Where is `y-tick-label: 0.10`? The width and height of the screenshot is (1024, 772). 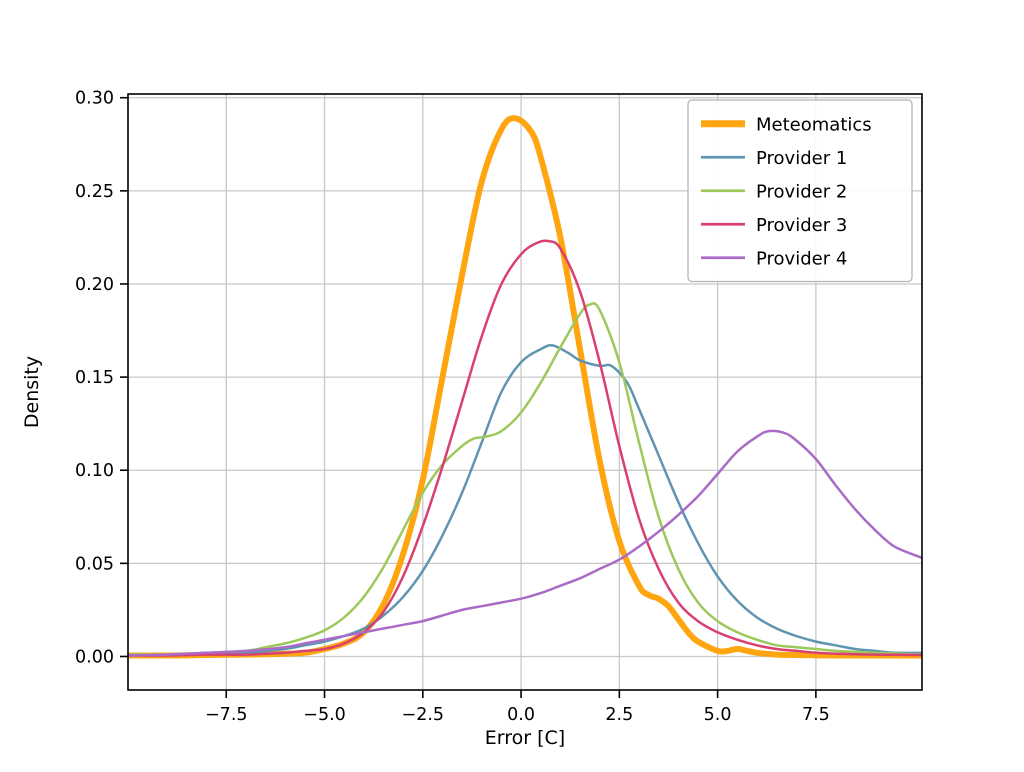 y-tick-label: 0.10 is located at coordinates (94, 471).